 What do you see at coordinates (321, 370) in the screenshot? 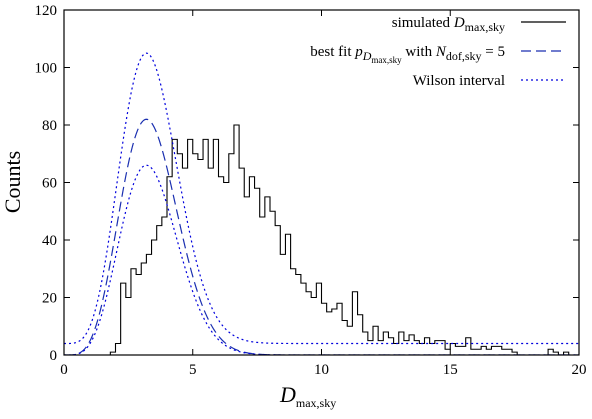
I see `x-tick-label: 10` at bounding box center [321, 370].